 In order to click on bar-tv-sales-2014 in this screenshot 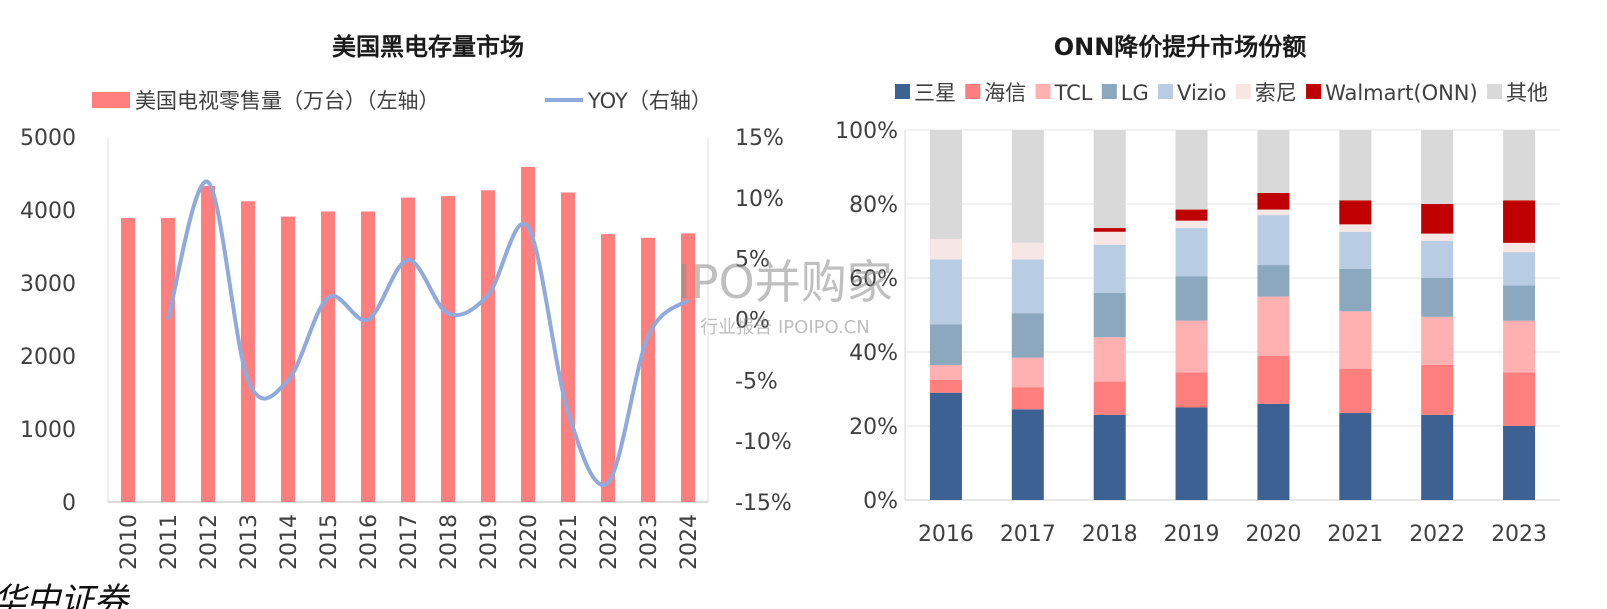, I will do `click(288, 359)`.